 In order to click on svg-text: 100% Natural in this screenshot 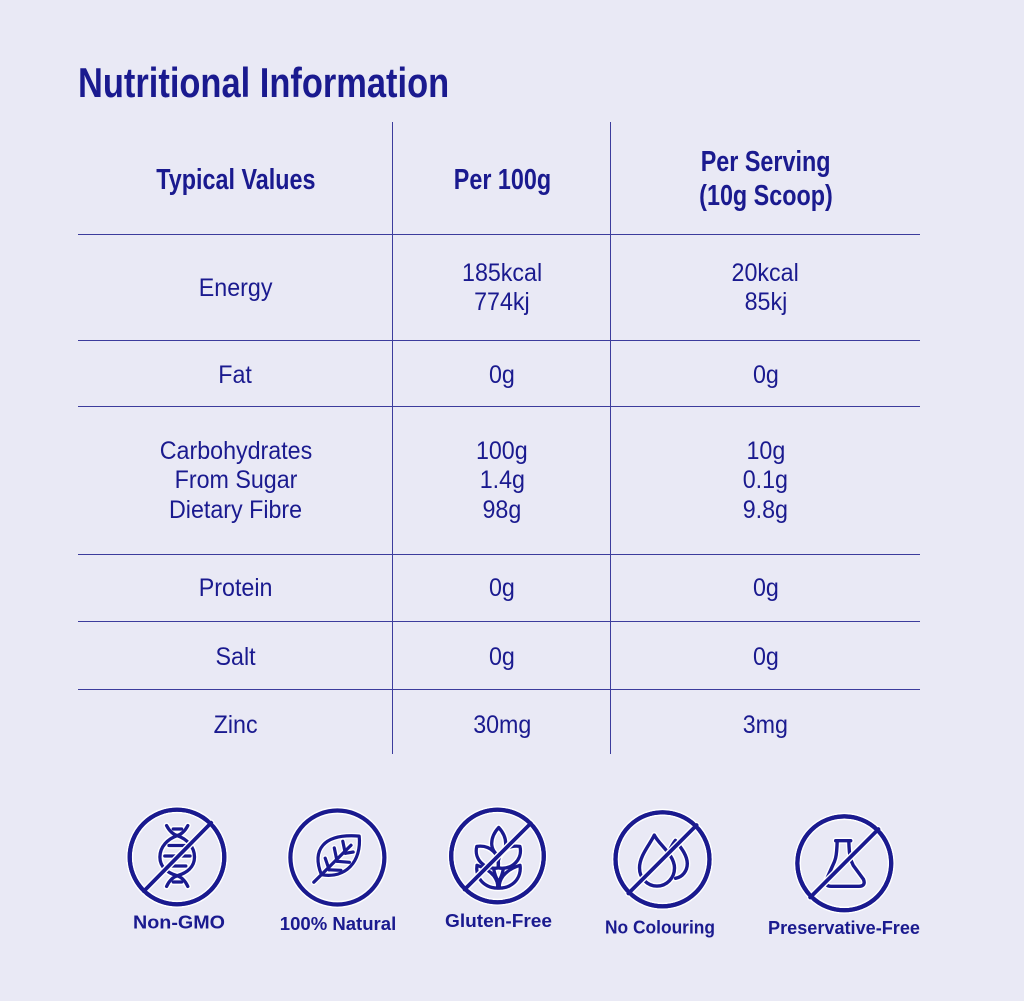, I will do `click(338, 924)`.